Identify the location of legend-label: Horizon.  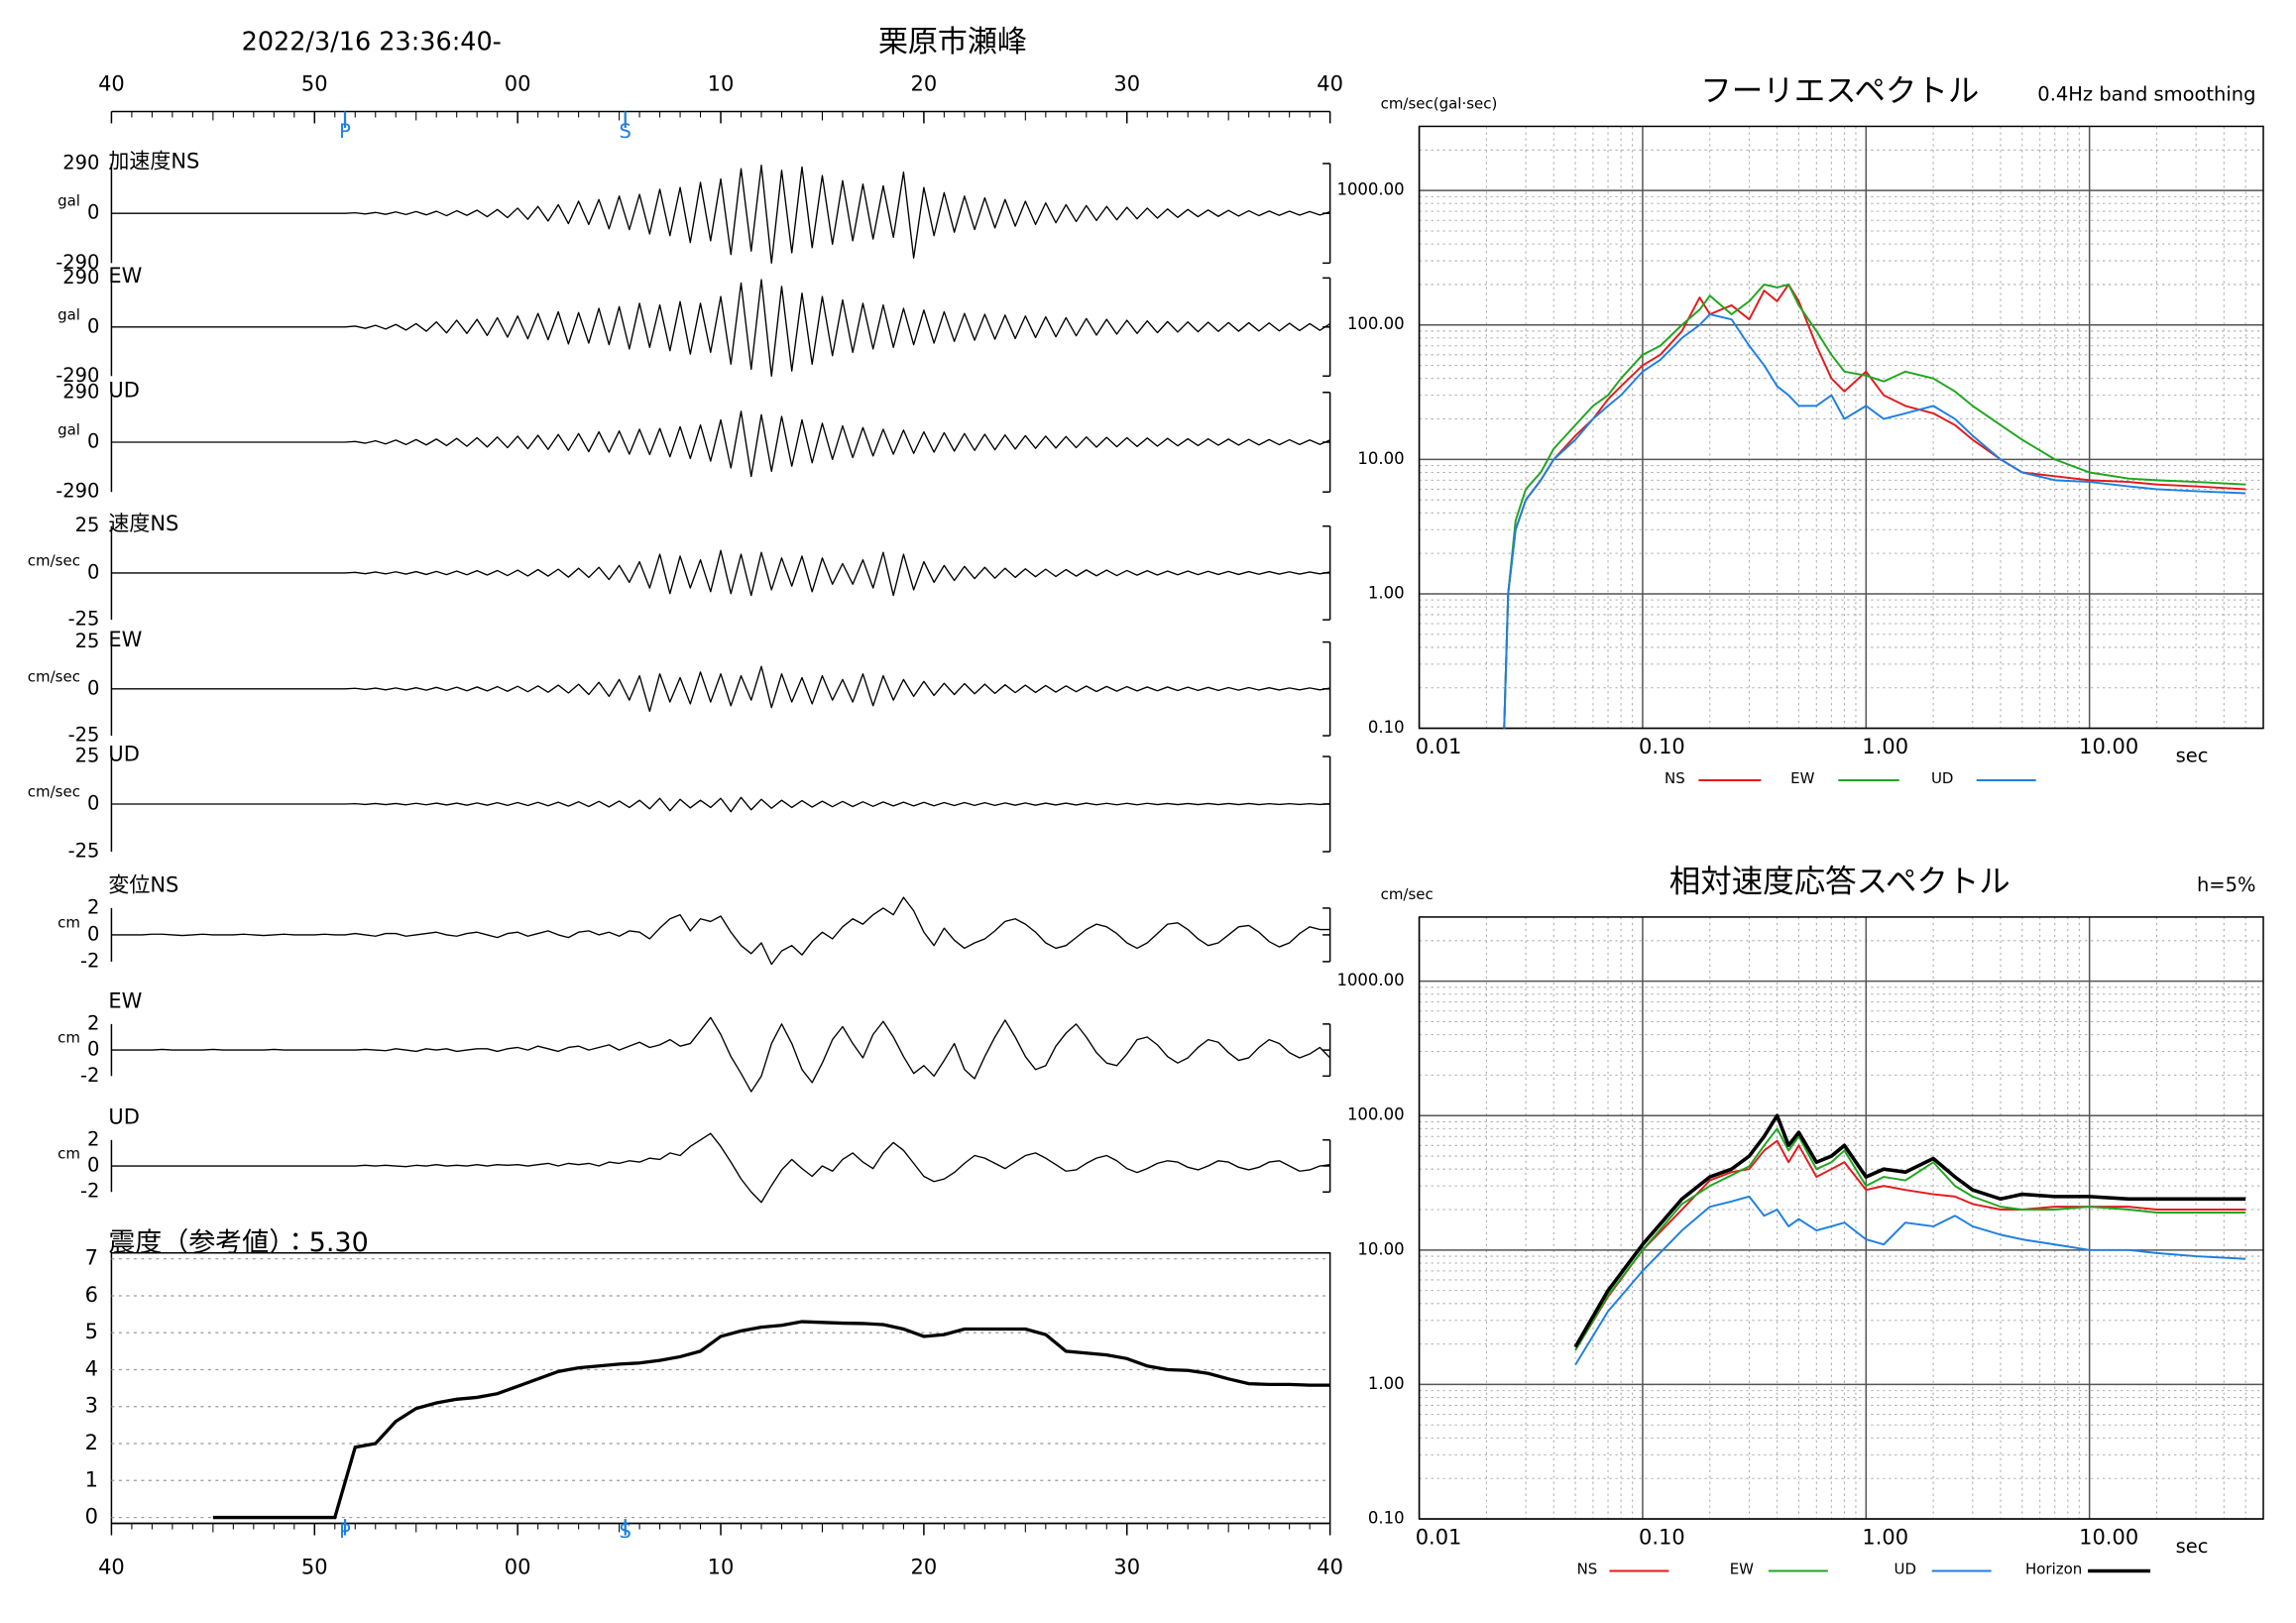
(2053, 1569).